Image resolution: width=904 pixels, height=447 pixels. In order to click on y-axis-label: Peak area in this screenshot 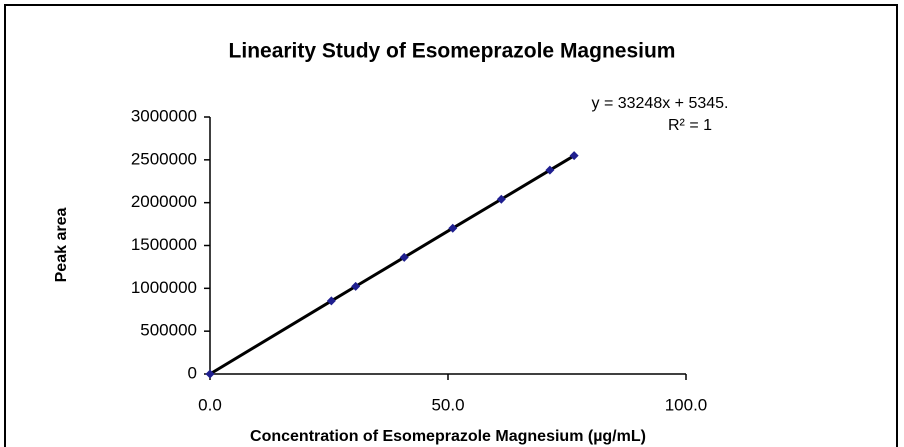, I will do `click(61, 245)`.